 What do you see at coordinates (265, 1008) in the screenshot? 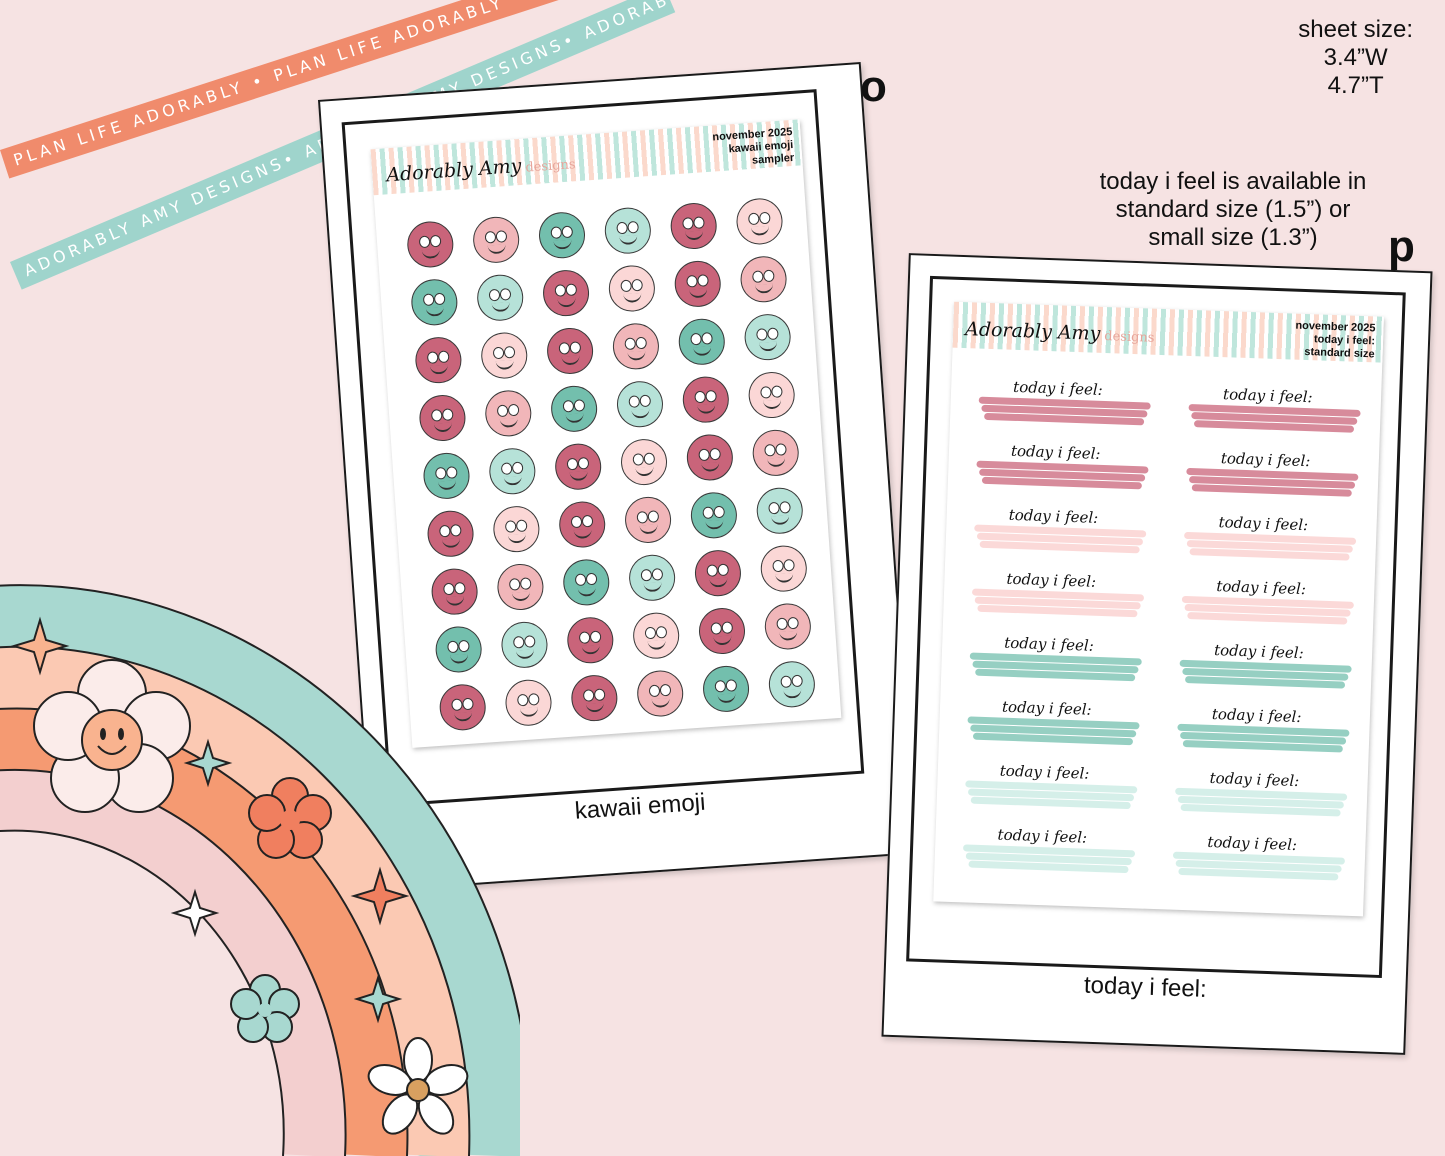
I see `teal-flower-icon` at bounding box center [265, 1008].